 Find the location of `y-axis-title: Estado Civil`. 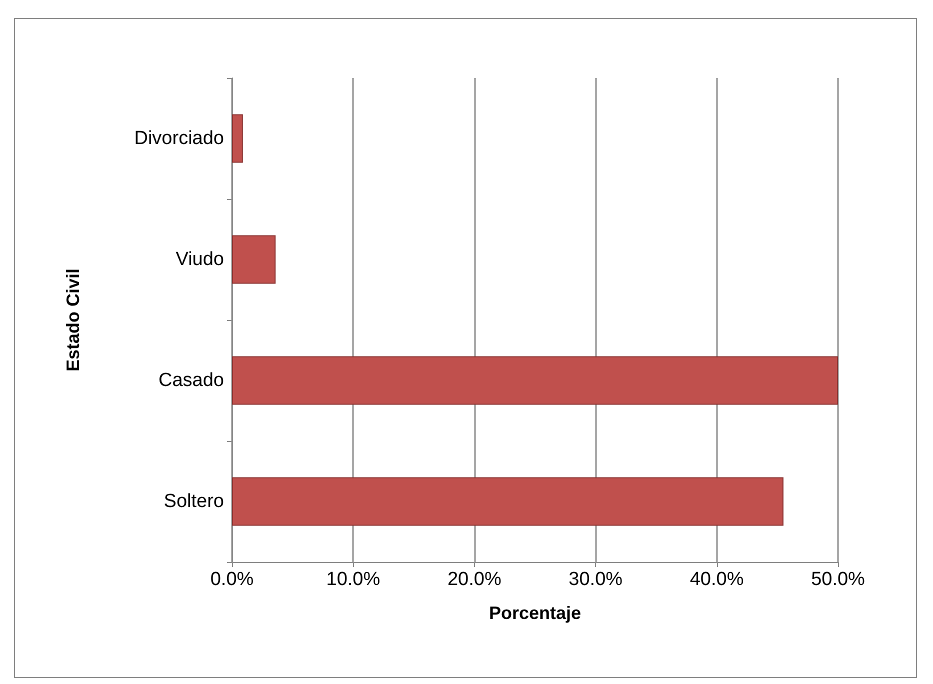

y-axis-title: Estado Civil is located at coordinates (73, 320).